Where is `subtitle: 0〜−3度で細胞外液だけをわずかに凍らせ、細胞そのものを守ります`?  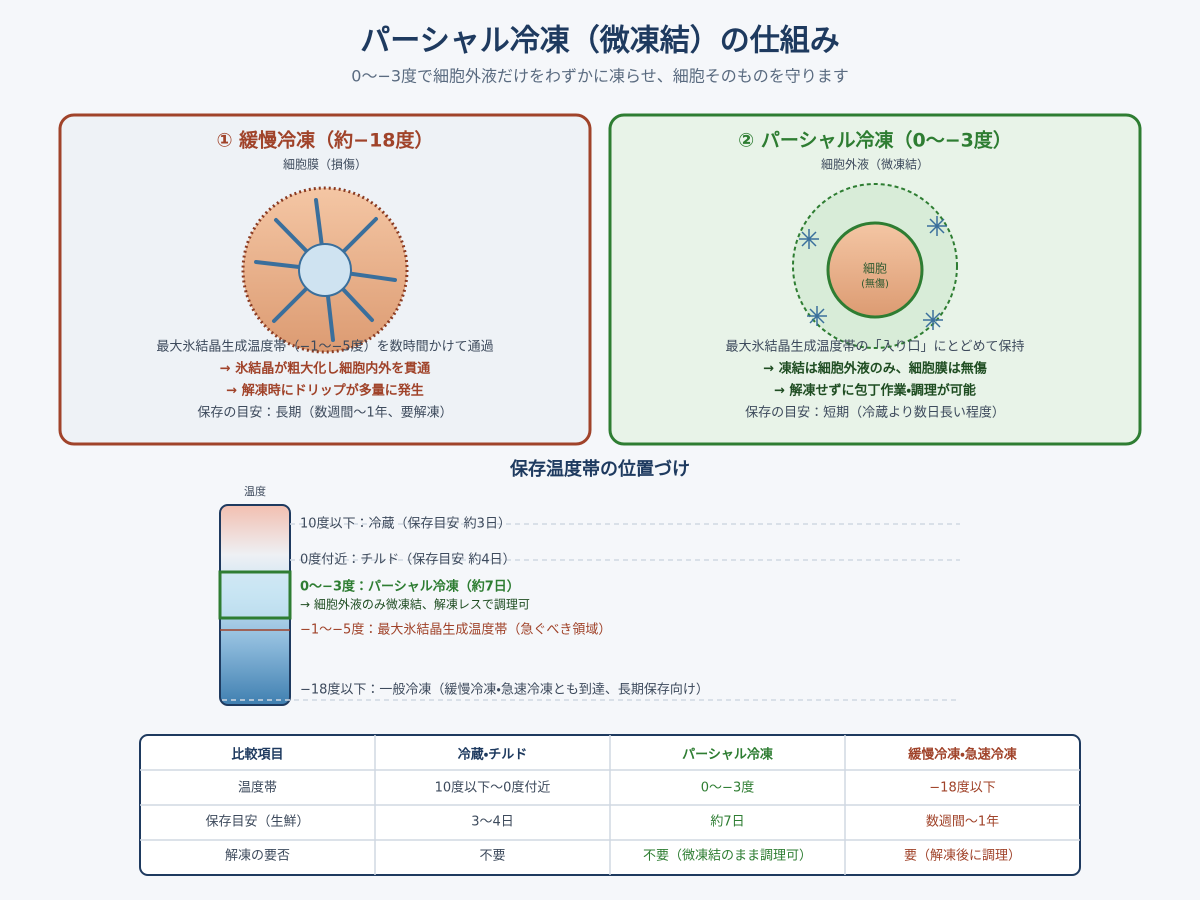 subtitle: 0〜−3度で細胞外液だけをわずかに凍らせ、細胞そのものを守ります is located at coordinates (599, 76).